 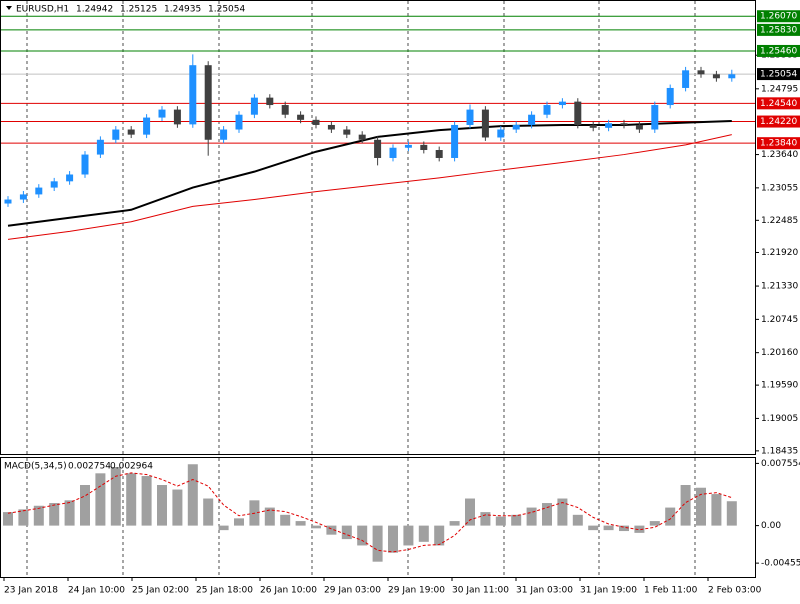 What do you see at coordinates (480, 591) in the screenshot?
I see `x-tick-label: 30 Jan 11:00` at bounding box center [480, 591].